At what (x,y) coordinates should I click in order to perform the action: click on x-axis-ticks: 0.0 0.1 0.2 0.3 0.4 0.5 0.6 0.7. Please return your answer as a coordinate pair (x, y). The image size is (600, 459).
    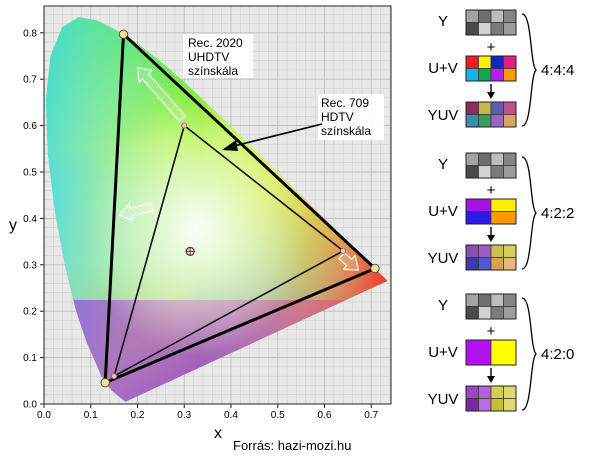
    Looking at the image, I should click on (208, 412).